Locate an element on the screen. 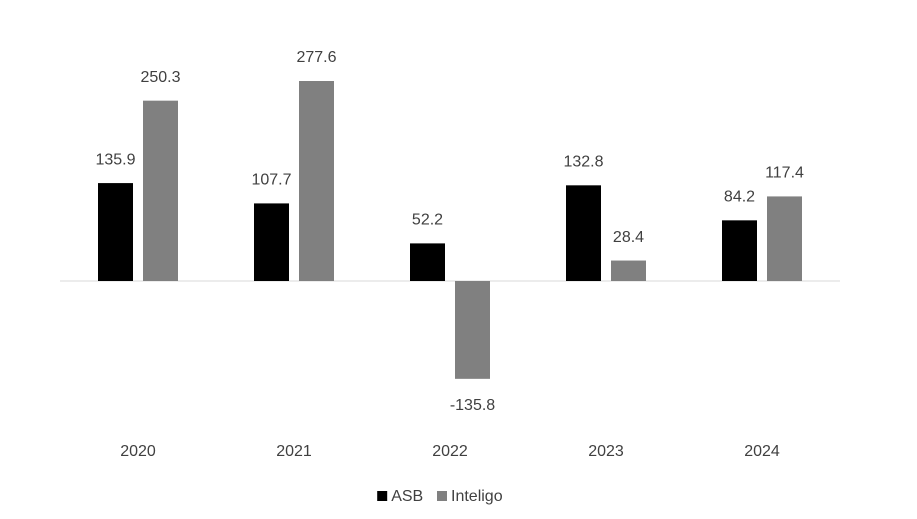 The image size is (917, 519). x-tick-label: 2021 is located at coordinates (294, 451).